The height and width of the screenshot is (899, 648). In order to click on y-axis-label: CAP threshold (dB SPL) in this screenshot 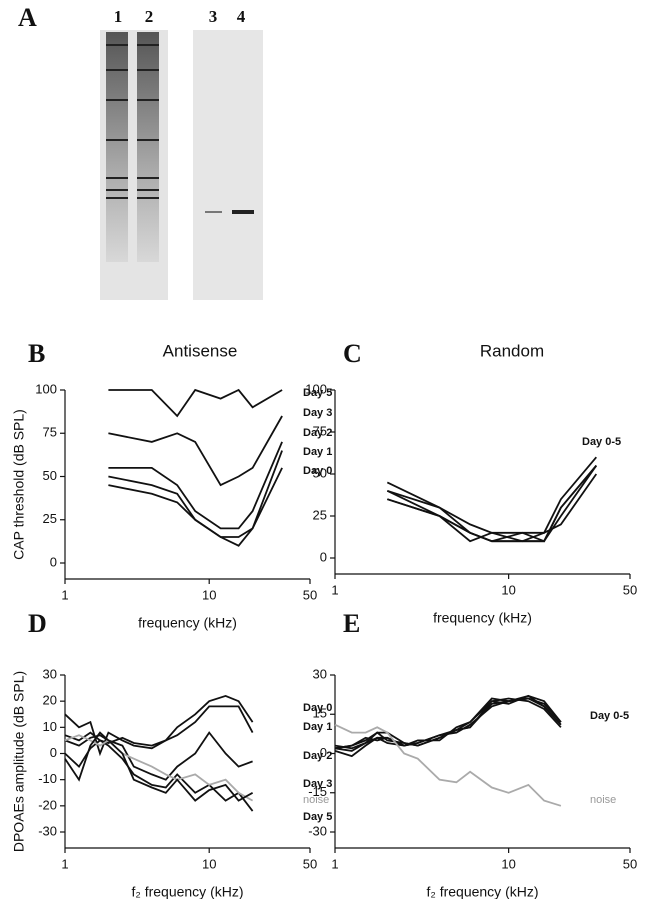, I will do `click(19, 484)`.